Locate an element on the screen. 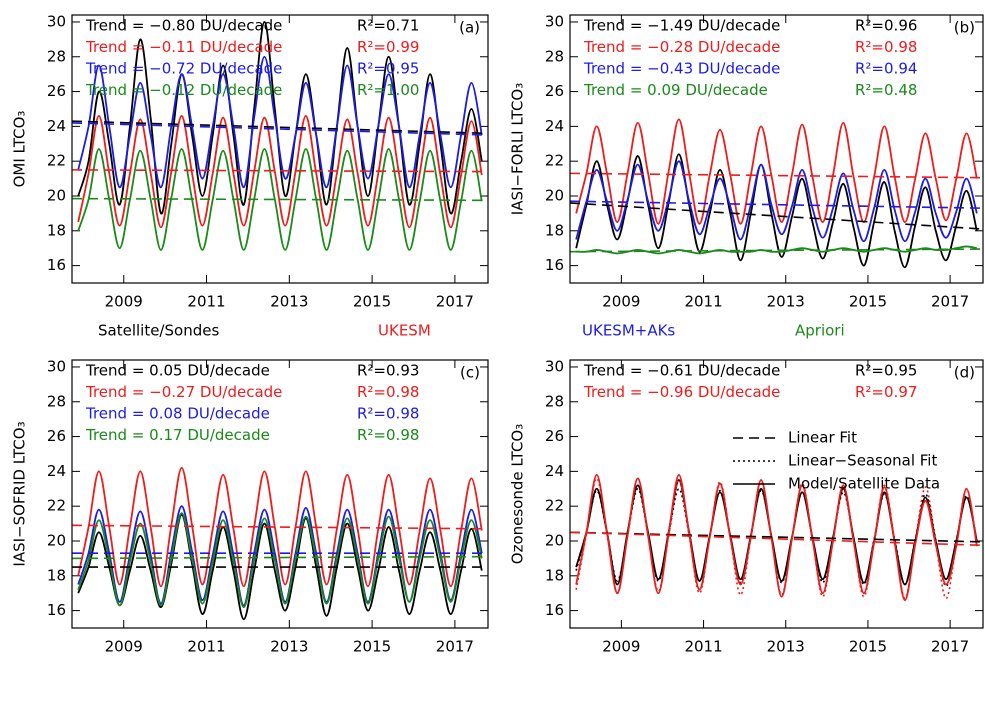 The image size is (985, 707). trend-annotation: Trend = 0.09 DU/decade is located at coordinates (675, 90).